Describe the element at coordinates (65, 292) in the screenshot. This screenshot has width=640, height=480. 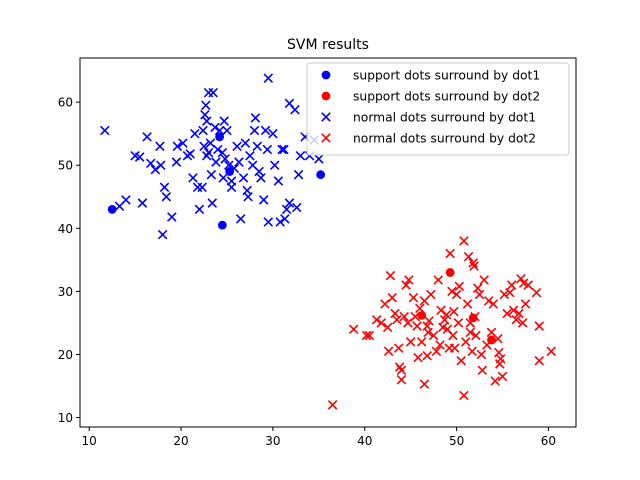
I see `y-tick-label: 30` at that location.